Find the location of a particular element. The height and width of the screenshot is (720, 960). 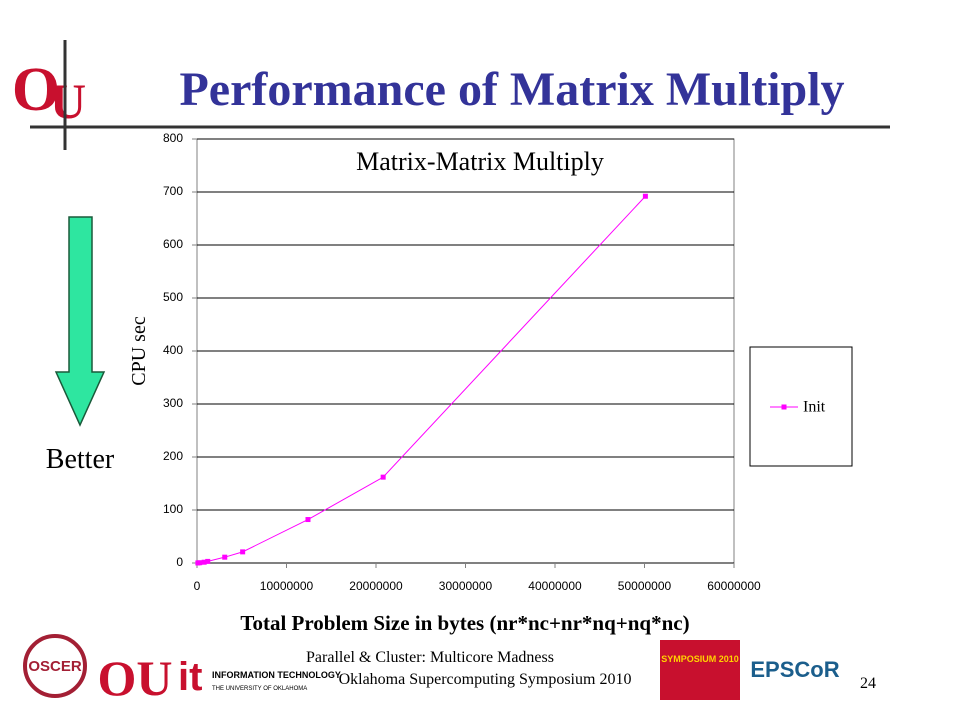

footer-line: Oklahoma Supercomputing Symposium 2010 is located at coordinates (485, 679).